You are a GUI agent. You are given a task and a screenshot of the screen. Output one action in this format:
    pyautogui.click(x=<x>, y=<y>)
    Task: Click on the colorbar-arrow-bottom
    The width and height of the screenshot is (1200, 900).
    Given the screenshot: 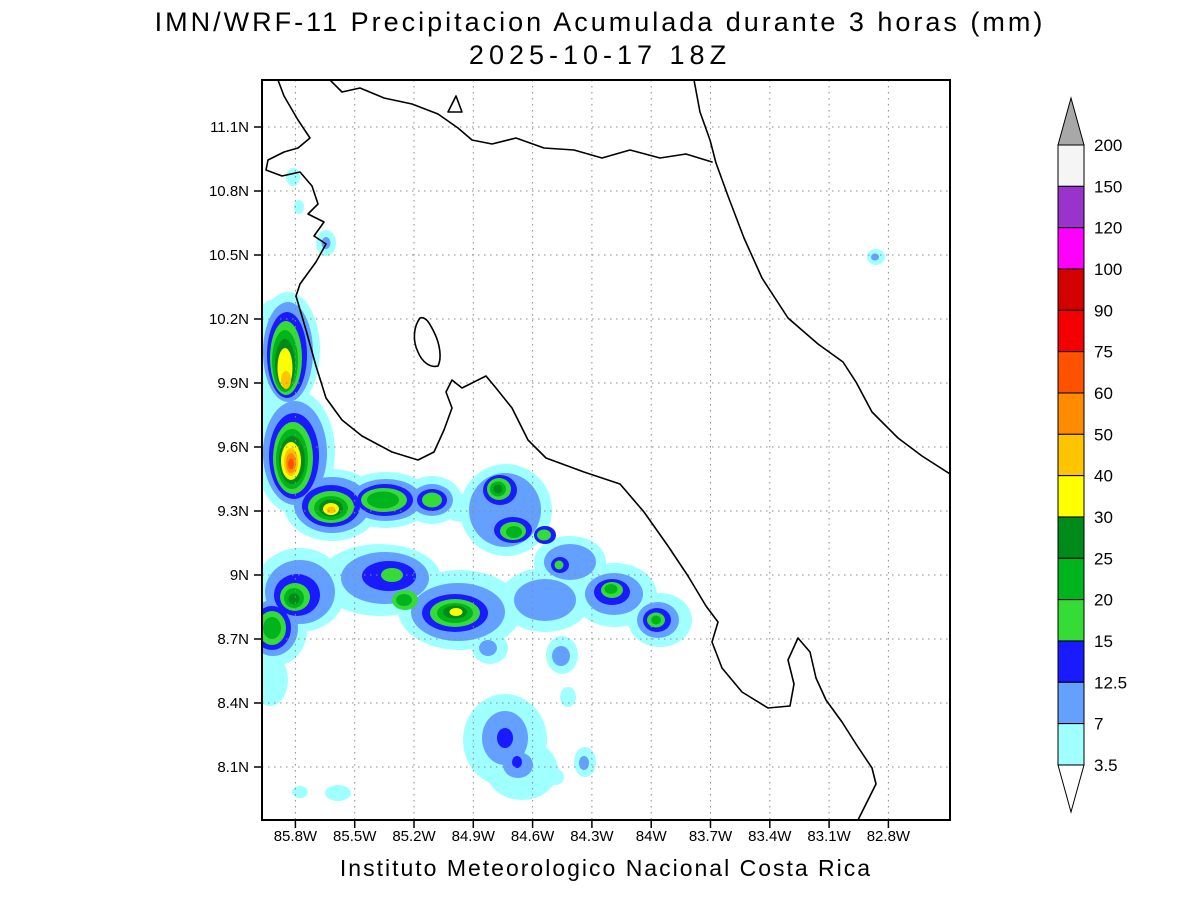 What is the action you would take?
    pyautogui.click(x=1071, y=789)
    